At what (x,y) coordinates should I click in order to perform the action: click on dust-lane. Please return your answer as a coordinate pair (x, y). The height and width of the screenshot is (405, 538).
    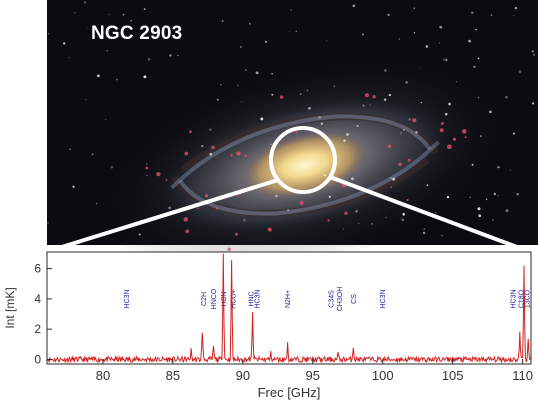
    Looking at the image, I should click on (310, 143).